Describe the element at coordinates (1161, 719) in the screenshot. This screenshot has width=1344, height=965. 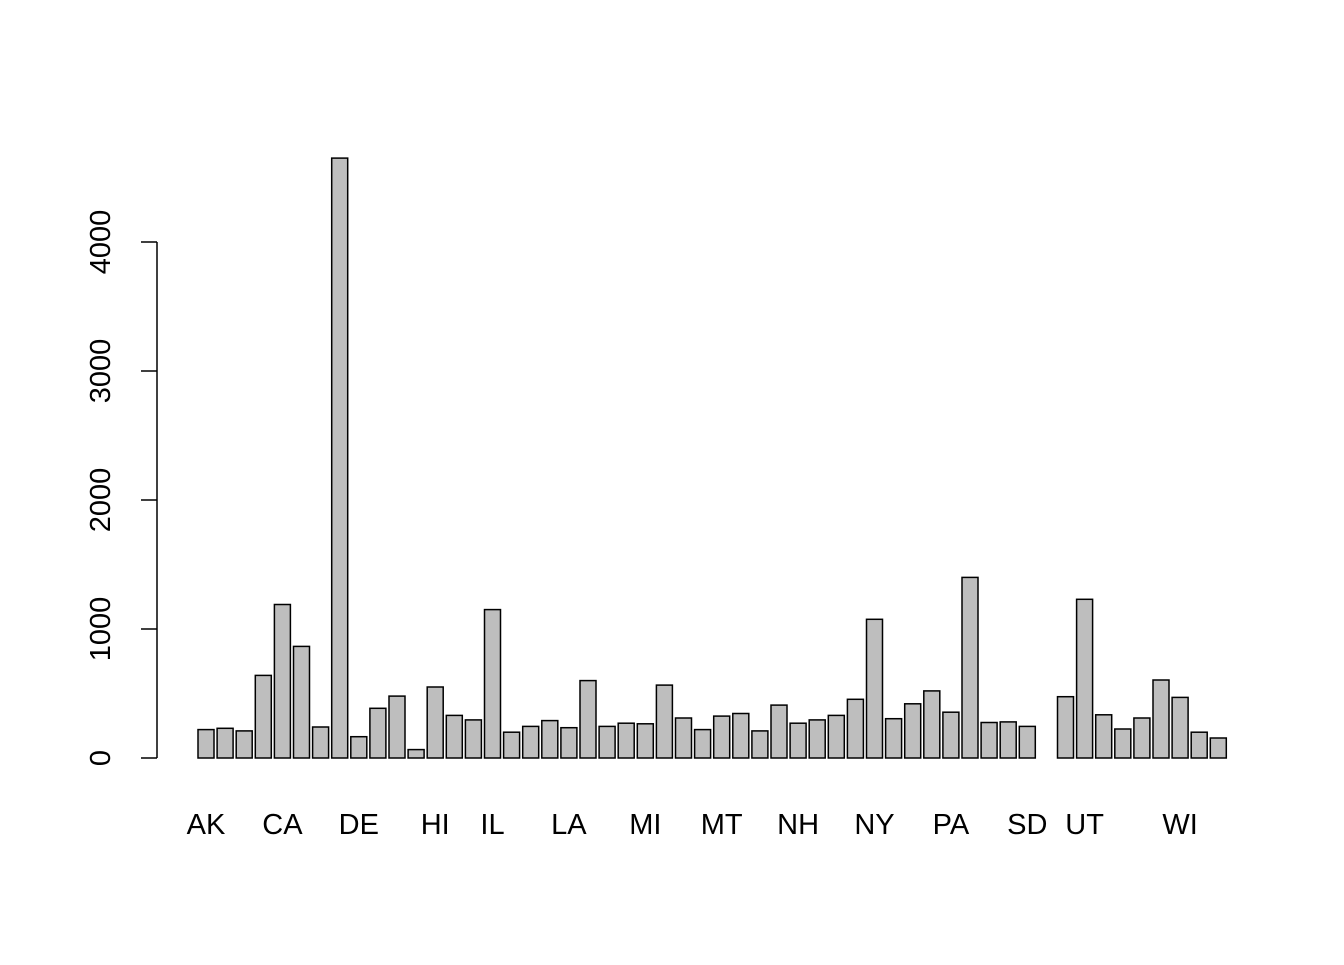
I see `bar-wa` at that location.